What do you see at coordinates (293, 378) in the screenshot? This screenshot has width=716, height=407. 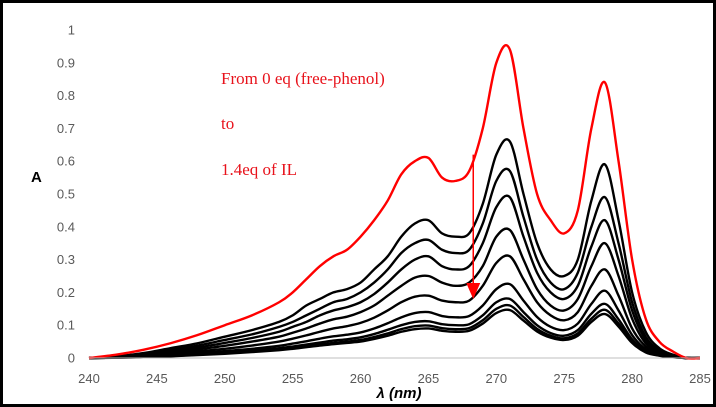 I see `x-tick-label: 255` at bounding box center [293, 378].